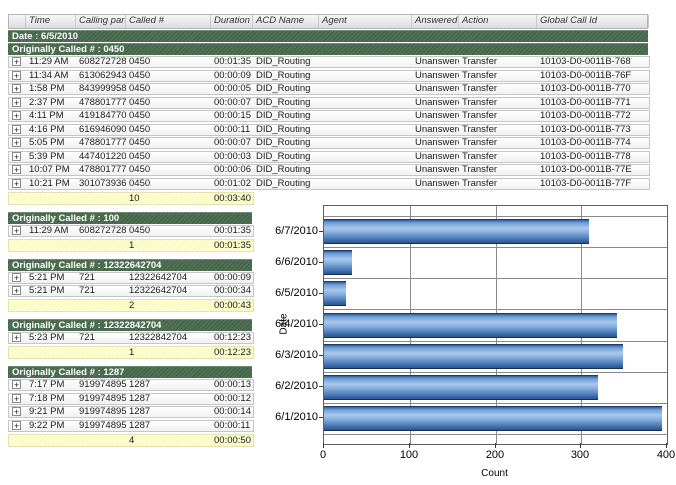 Image resolution: width=676 pixels, height=485 pixels. I want to click on bar-6-2-2010, so click(461, 387).